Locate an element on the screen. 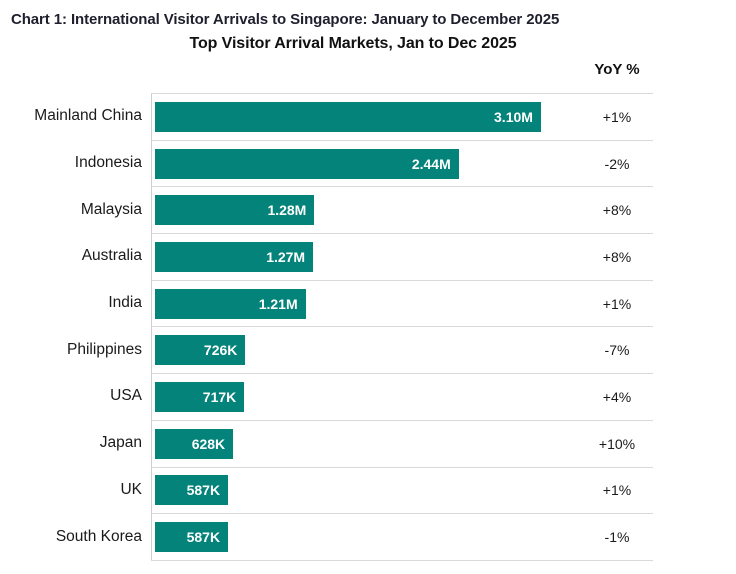  bar-value-label: 1.27M is located at coordinates (286, 256).